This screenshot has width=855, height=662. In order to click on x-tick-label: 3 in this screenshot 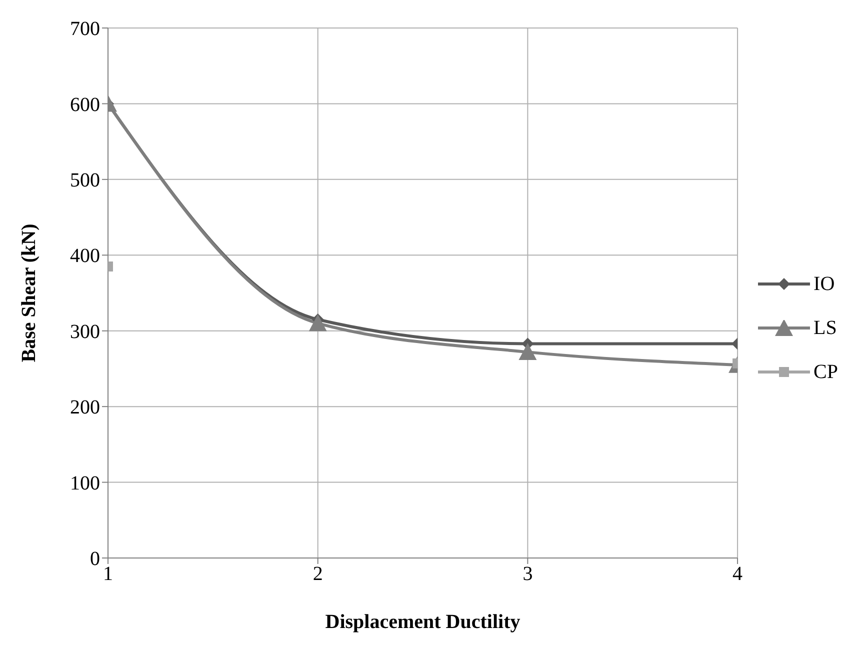, I will do `click(527, 574)`.